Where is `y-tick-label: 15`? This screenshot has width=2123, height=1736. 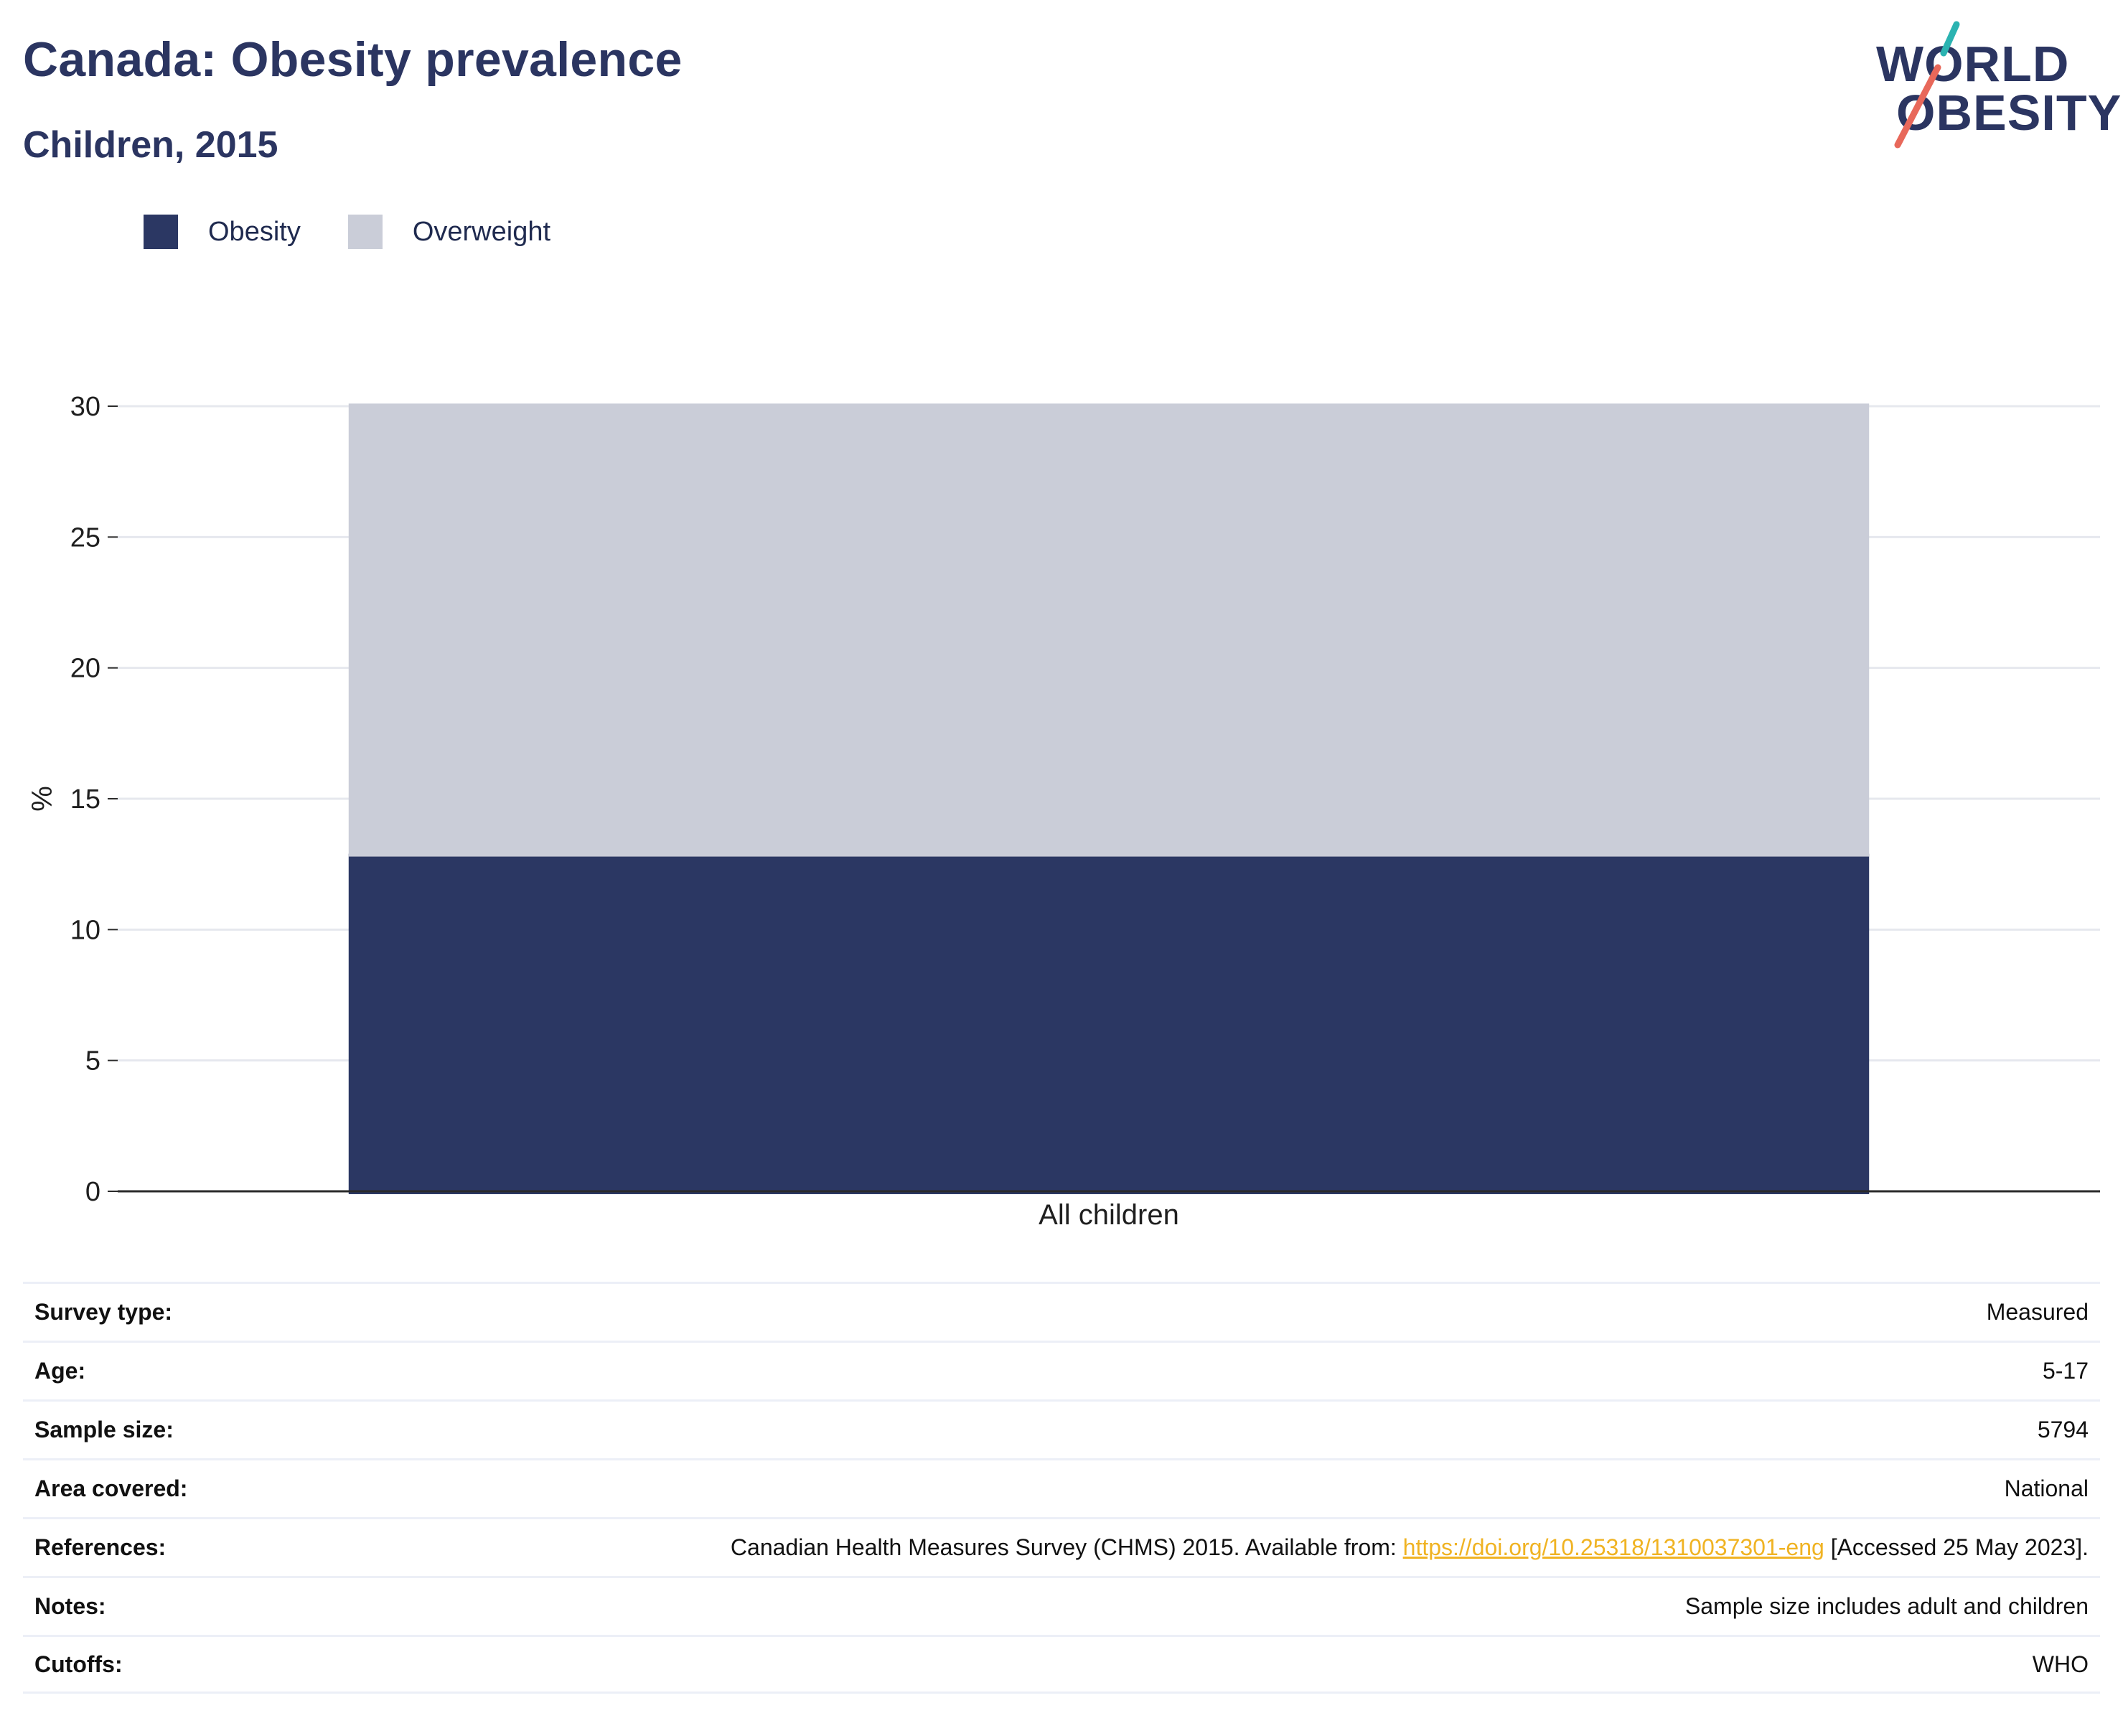
y-tick-label: 15 is located at coordinates (85, 799).